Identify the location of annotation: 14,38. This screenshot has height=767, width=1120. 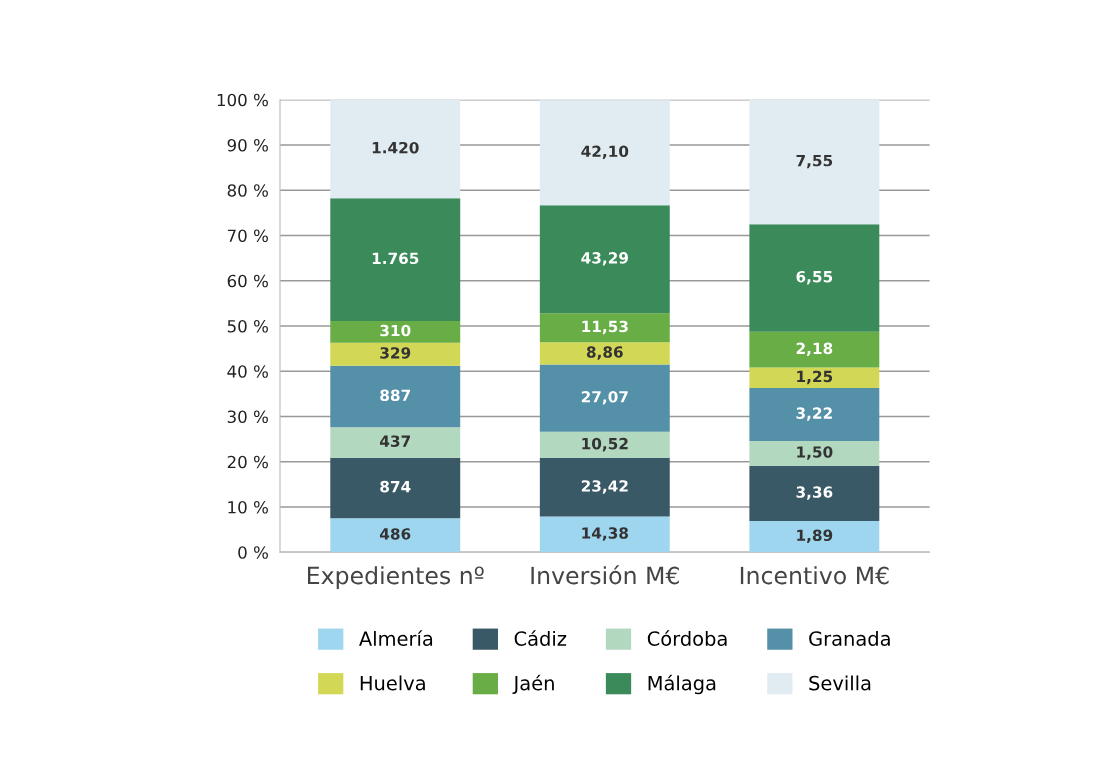
(605, 534).